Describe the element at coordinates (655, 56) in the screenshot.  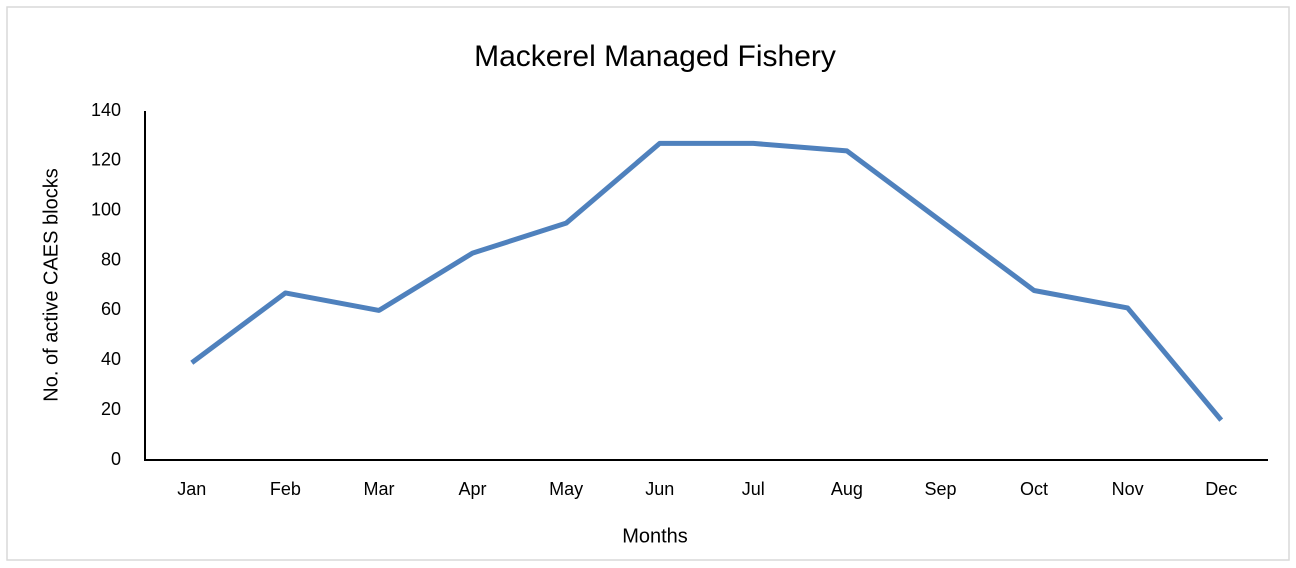
I see `chart-title: Mackerel Managed Fishery` at that location.